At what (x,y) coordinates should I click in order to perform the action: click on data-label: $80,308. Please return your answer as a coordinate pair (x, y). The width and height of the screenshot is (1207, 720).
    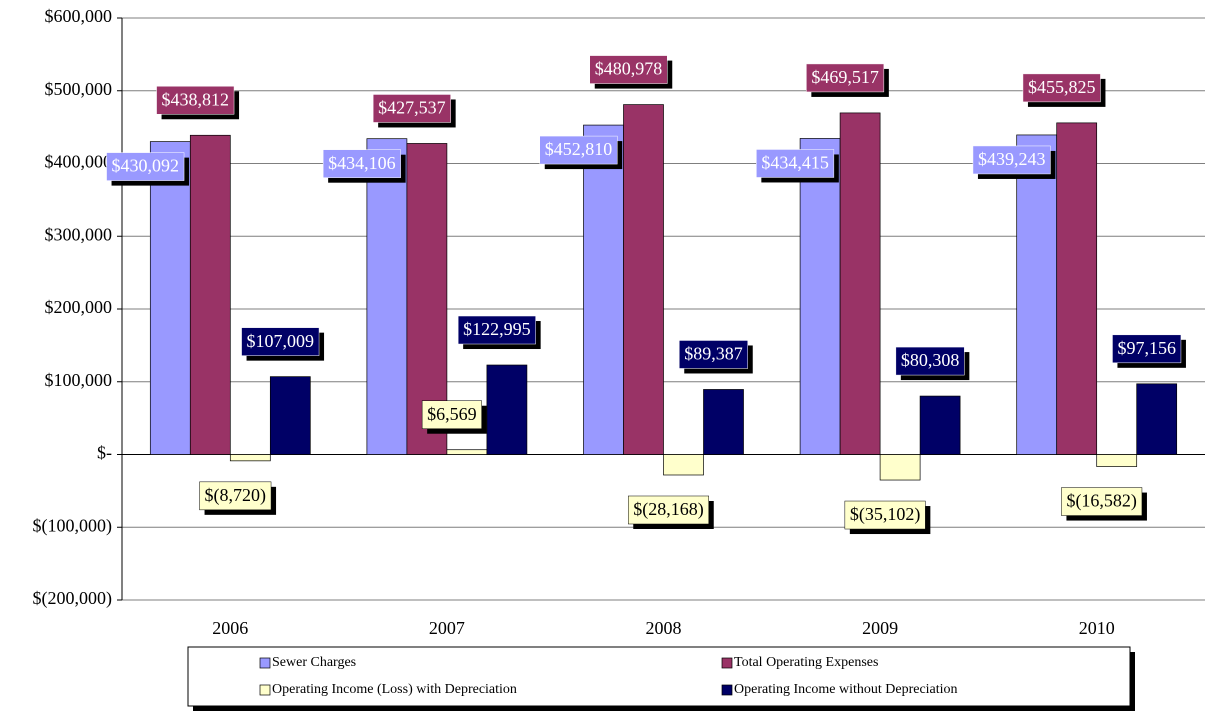
    Looking at the image, I should click on (932, 363).